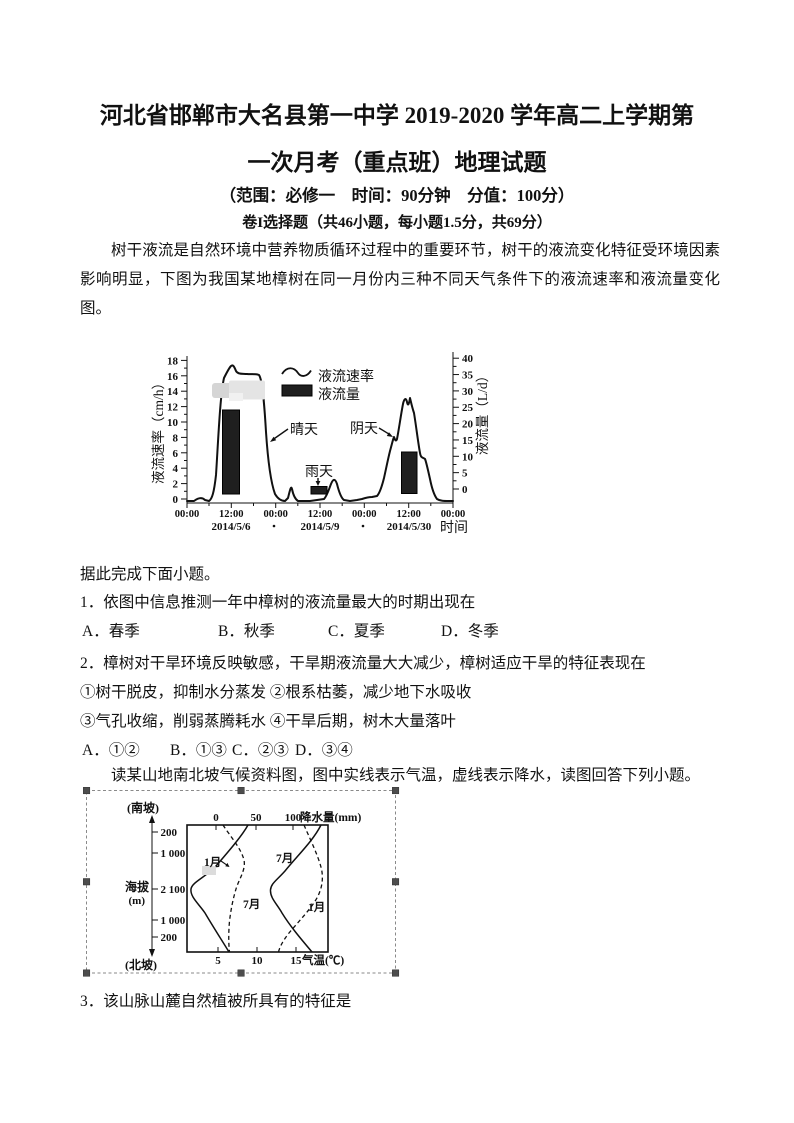 This screenshot has width=794, height=1123. Describe the element at coordinates (87, 882) in the screenshot. I see `selection-handle-middle-left` at that location.